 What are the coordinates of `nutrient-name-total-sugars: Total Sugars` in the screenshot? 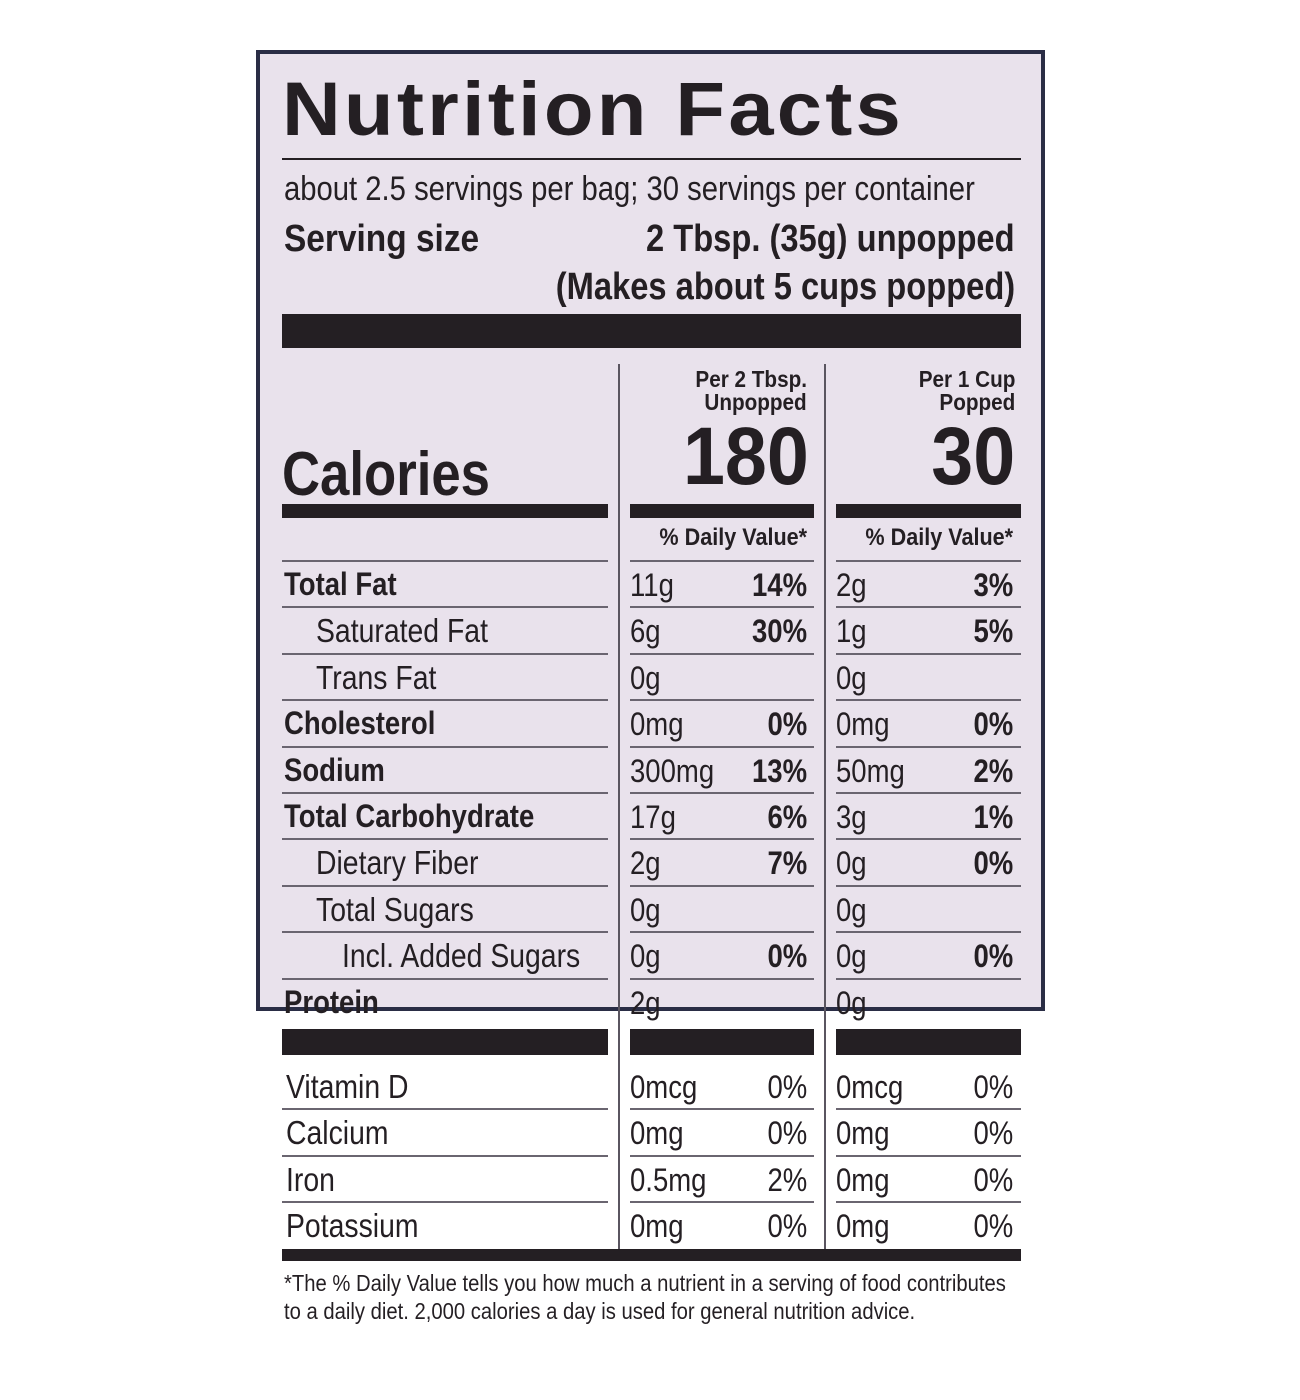 It's located at (395, 909).